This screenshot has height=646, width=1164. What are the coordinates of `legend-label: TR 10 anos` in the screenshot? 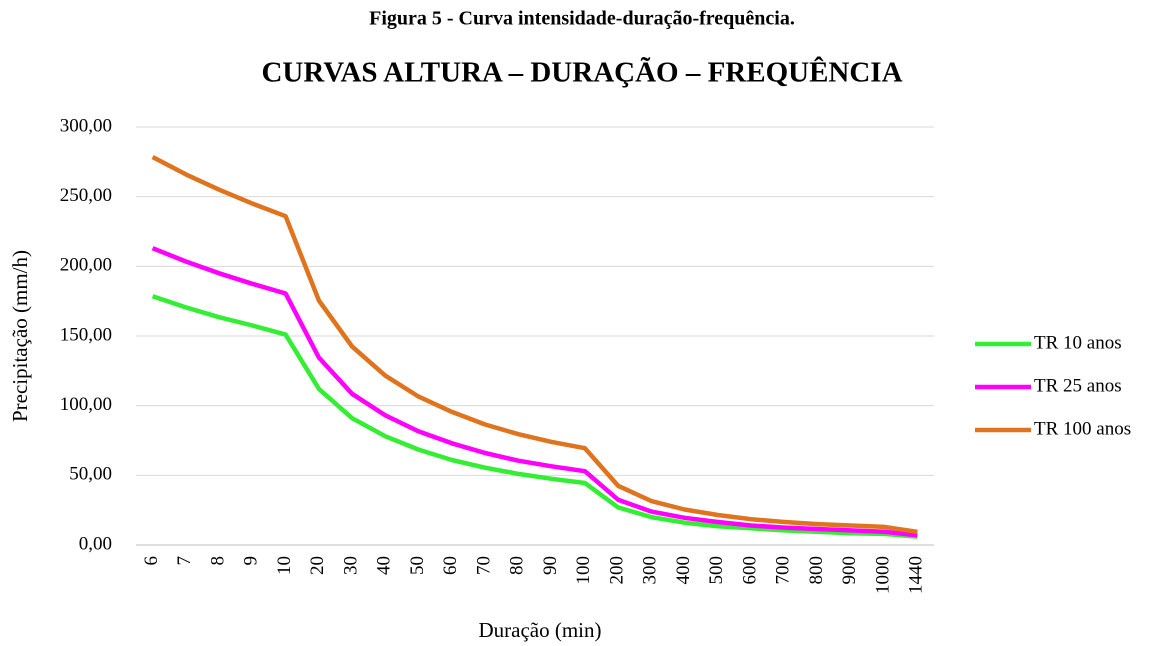 It's located at (1078, 342).